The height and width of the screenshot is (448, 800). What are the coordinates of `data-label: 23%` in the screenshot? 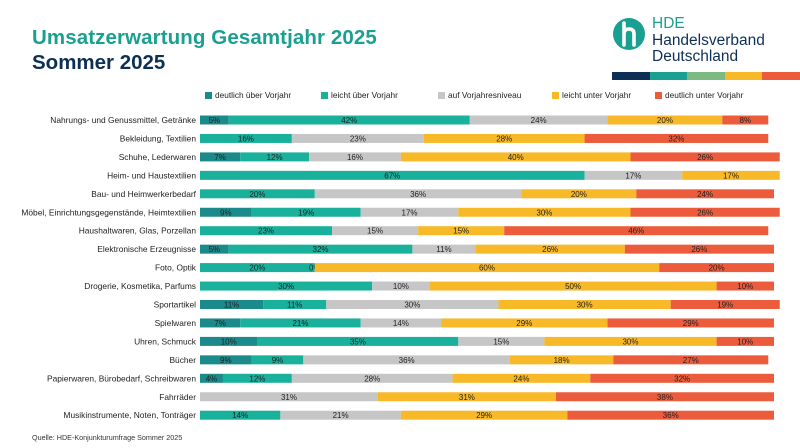 It's located at (266, 231).